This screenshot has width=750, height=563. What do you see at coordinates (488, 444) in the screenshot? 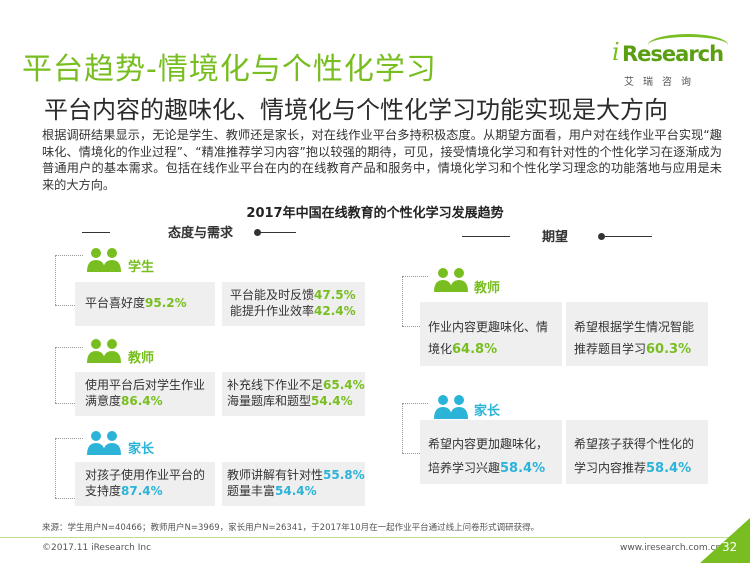
I see `stat-text: 希望内容更加趣味化，` at bounding box center [488, 444].